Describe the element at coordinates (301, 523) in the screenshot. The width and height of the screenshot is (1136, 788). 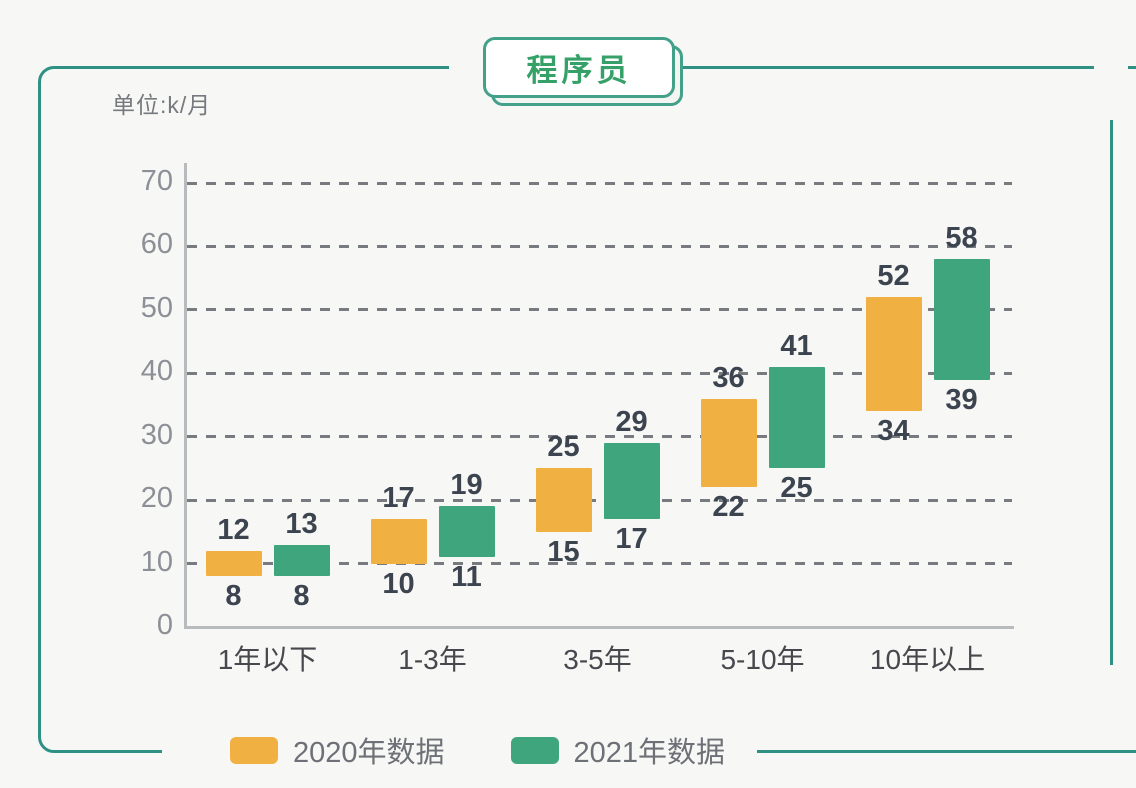
I see `max-label-2021年数据-1年以下: 13` at that location.